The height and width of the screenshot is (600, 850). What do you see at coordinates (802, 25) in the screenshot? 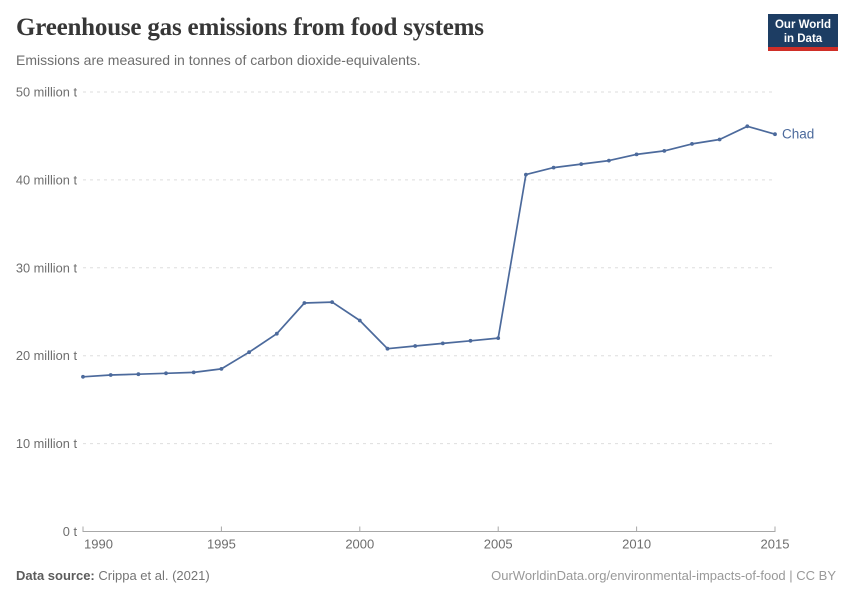
I see `owid-logo-line1: Our World` at bounding box center [802, 25].